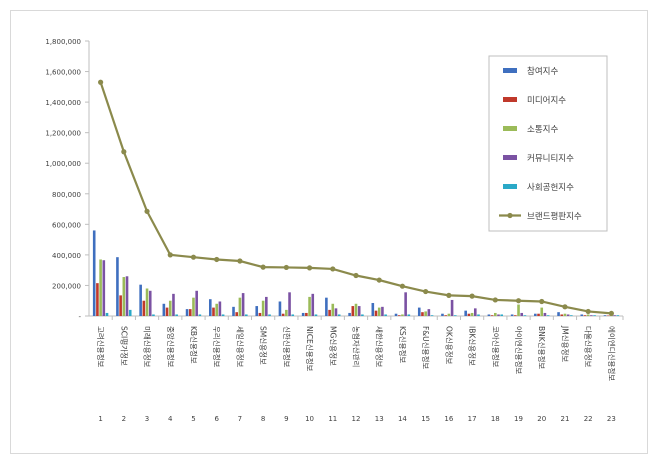 This screenshot has height=464, width=660. I want to click on legend-label: 커뮤니티지수, so click(550, 158).